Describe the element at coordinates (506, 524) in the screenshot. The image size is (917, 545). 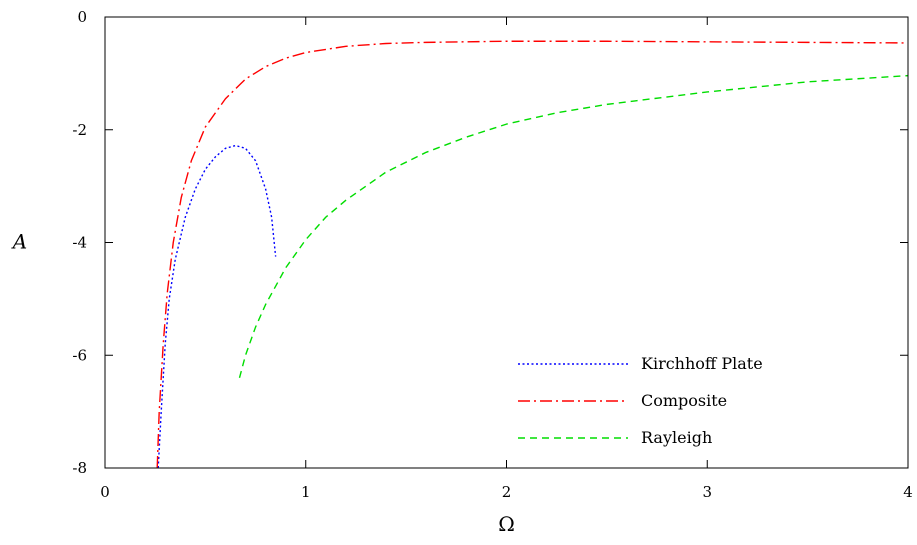
I see `x-axis-label: Ω` at that location.